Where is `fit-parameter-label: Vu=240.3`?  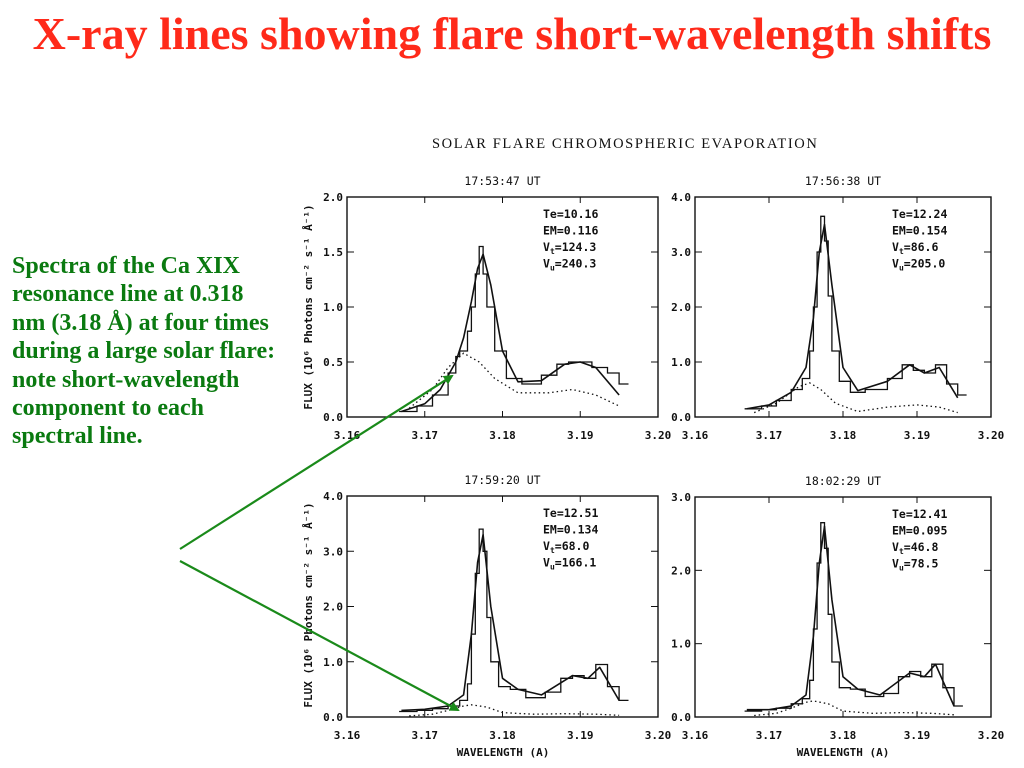 fit-parameter-label: Vu=240.3 is located at coordinates (569, 265).